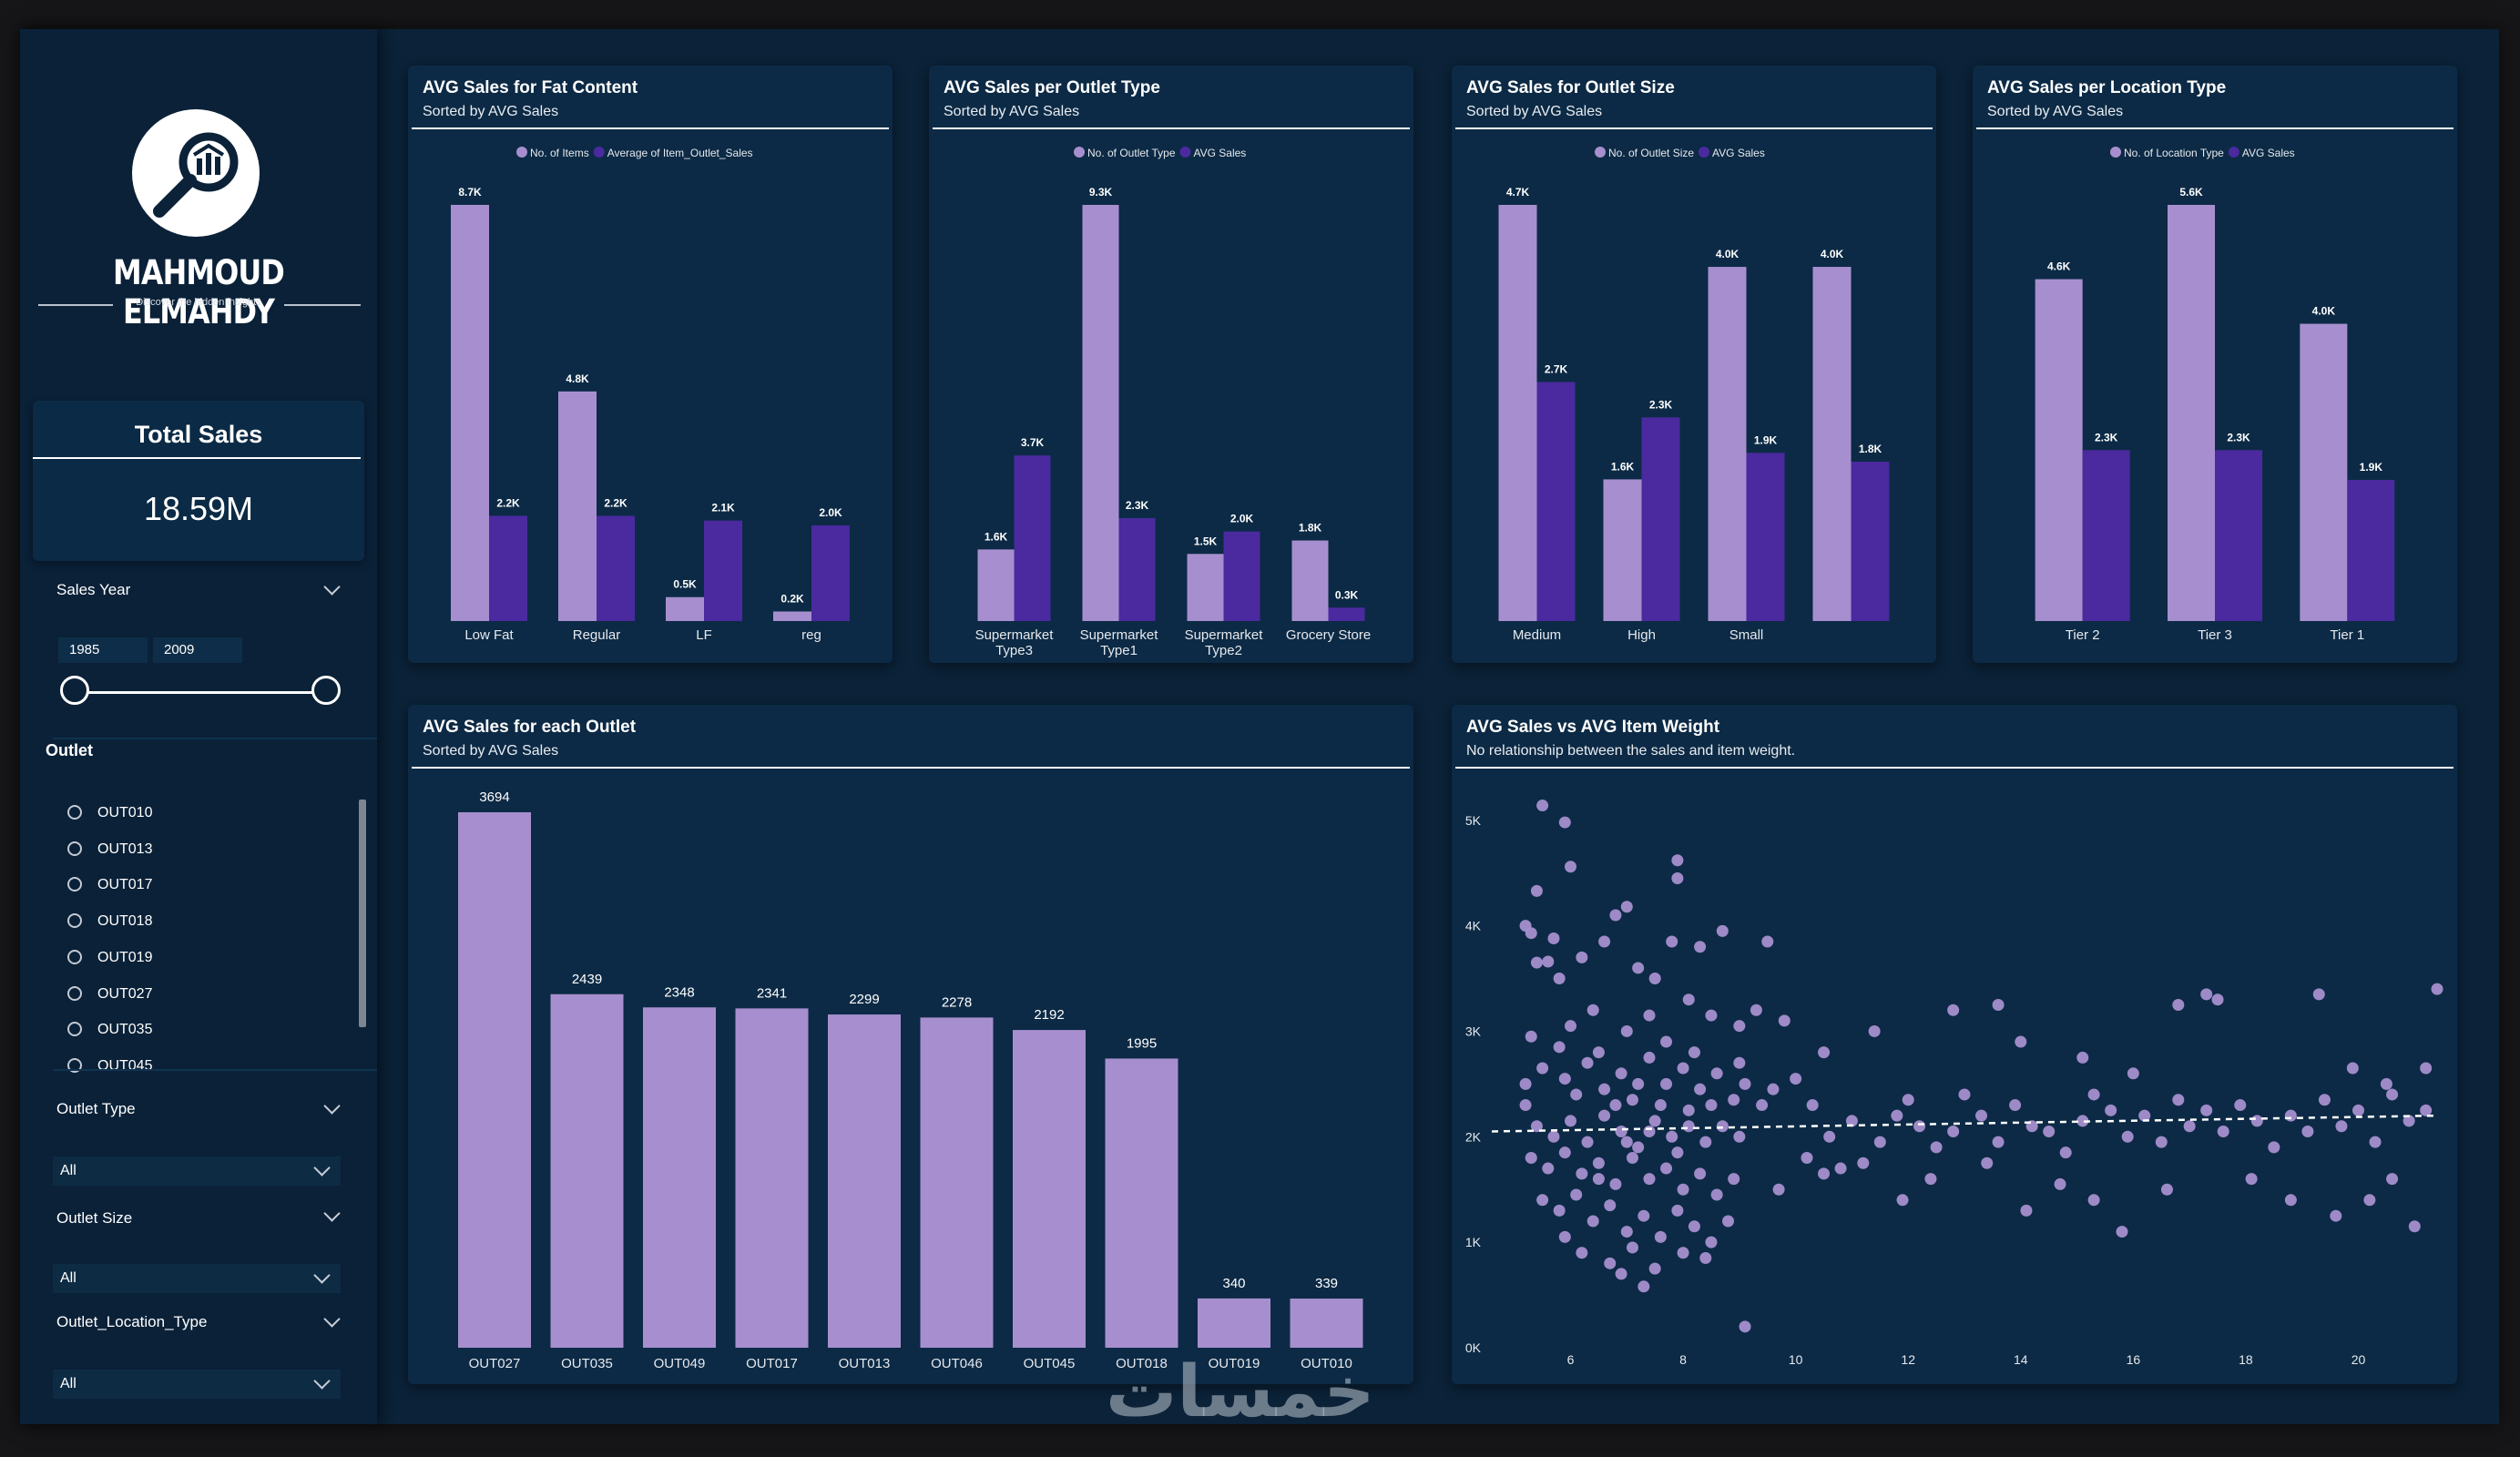 The height and width of the screenshot is (1457, 2520). I want to click on data-label: 2192, so click(1049, 1015).